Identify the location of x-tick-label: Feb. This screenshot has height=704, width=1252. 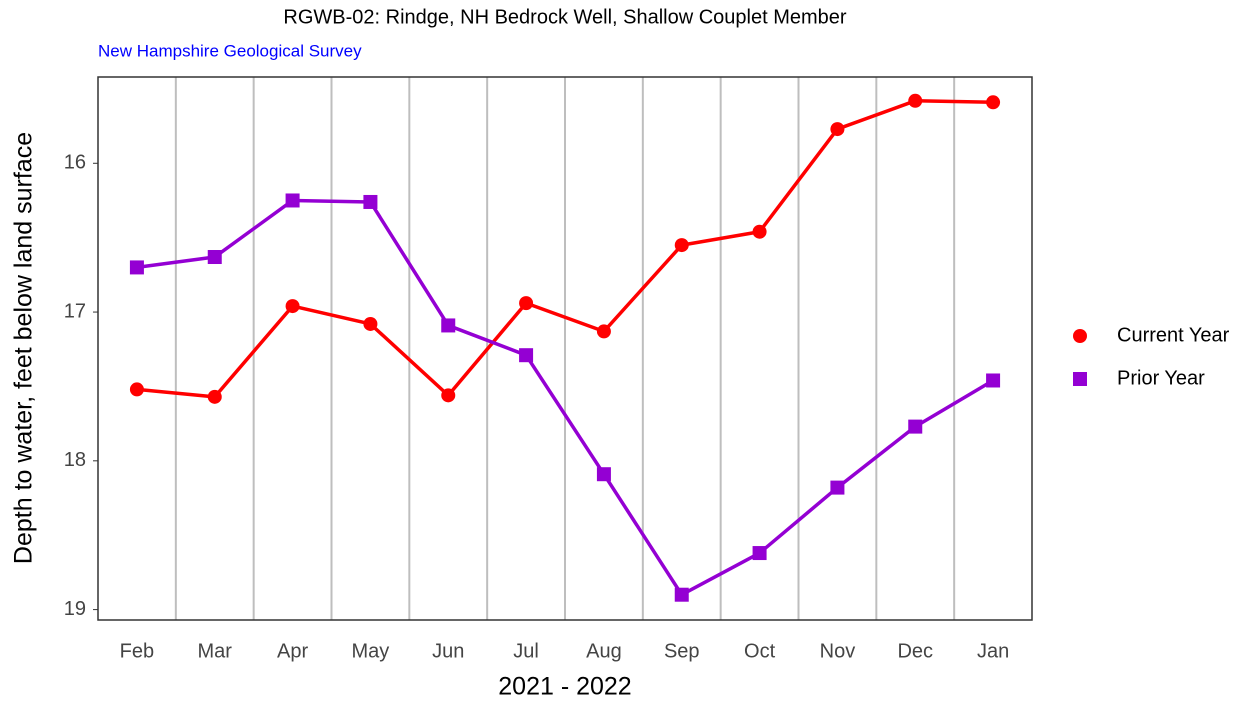
(137, 651).